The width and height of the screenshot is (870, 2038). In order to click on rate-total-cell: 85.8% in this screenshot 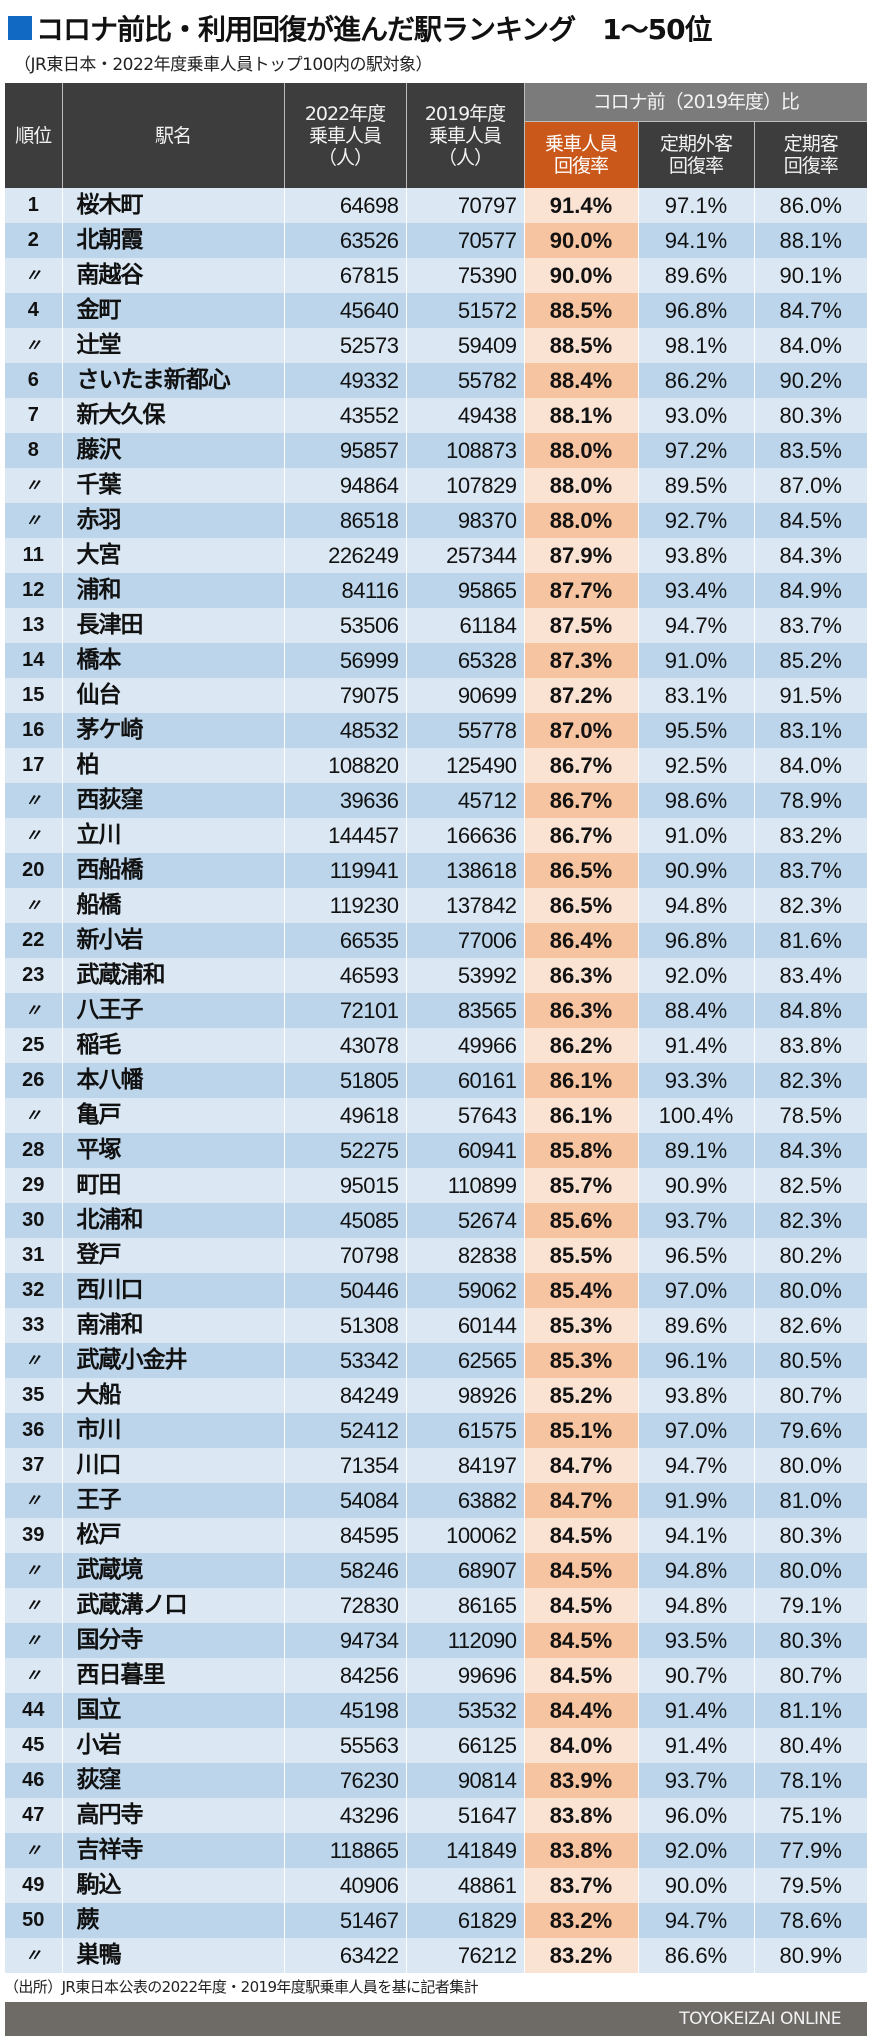, I will do `click(581, 1150)`.